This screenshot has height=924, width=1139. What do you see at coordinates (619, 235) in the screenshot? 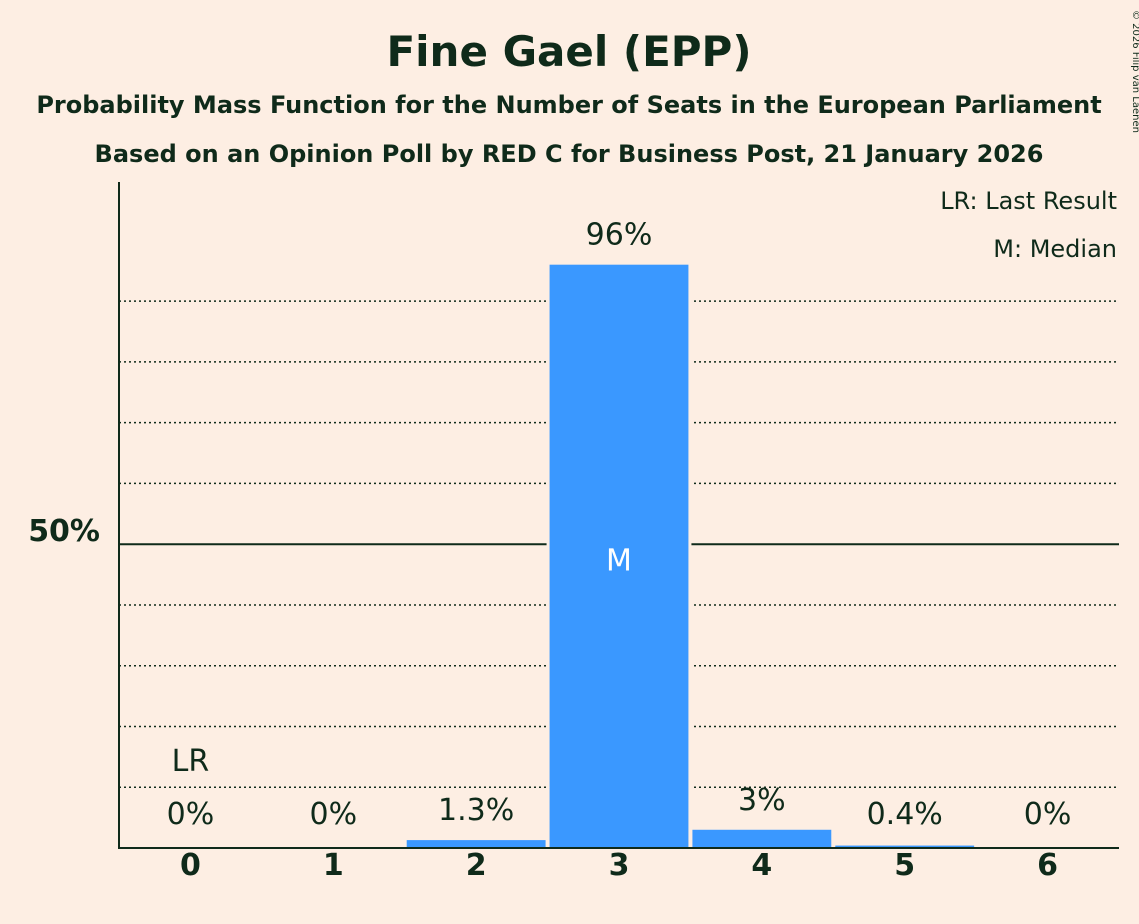
I see `value-label-3: 96%` at bounding box center [619, 235].